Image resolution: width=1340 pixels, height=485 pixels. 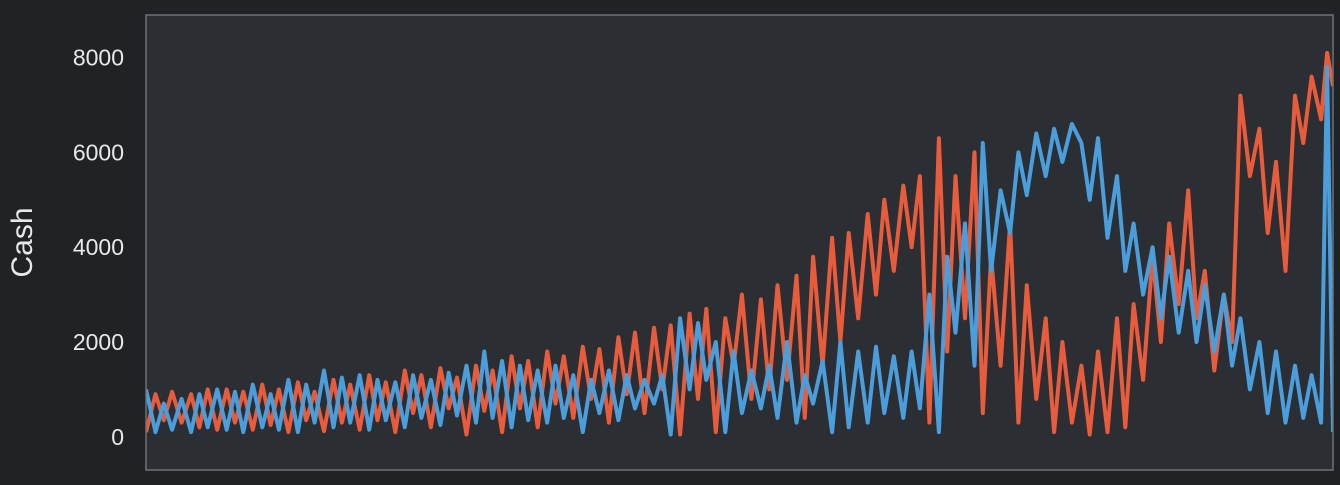 What do you see at coordinates (98, 152) in the screenshot?
I see `y-tick-label: 6000` at bounding box center [98, 152].